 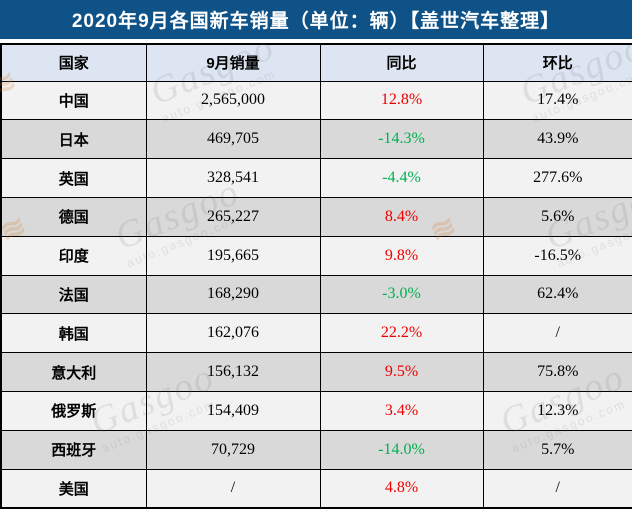 I want to click on yoy-cell: -4.4%, so click(x=401, y=178).